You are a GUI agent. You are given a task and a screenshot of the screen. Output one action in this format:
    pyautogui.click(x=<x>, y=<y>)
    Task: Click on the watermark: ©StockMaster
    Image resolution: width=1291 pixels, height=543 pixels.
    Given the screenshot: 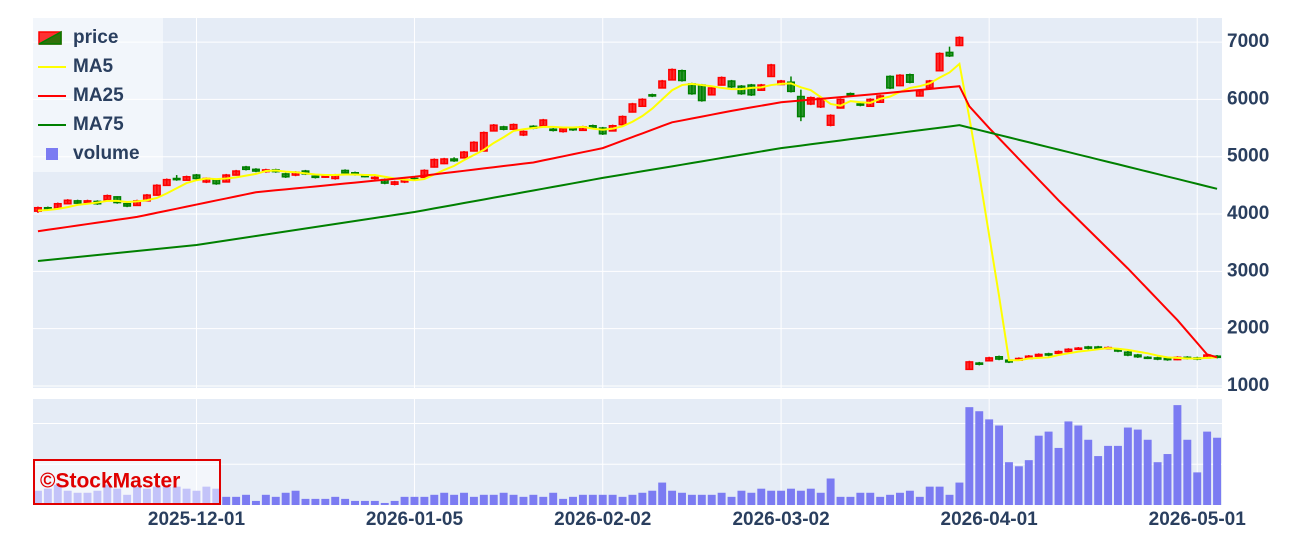 What is the action you would take?
    pyautogui.click(x=110, y=481)
    